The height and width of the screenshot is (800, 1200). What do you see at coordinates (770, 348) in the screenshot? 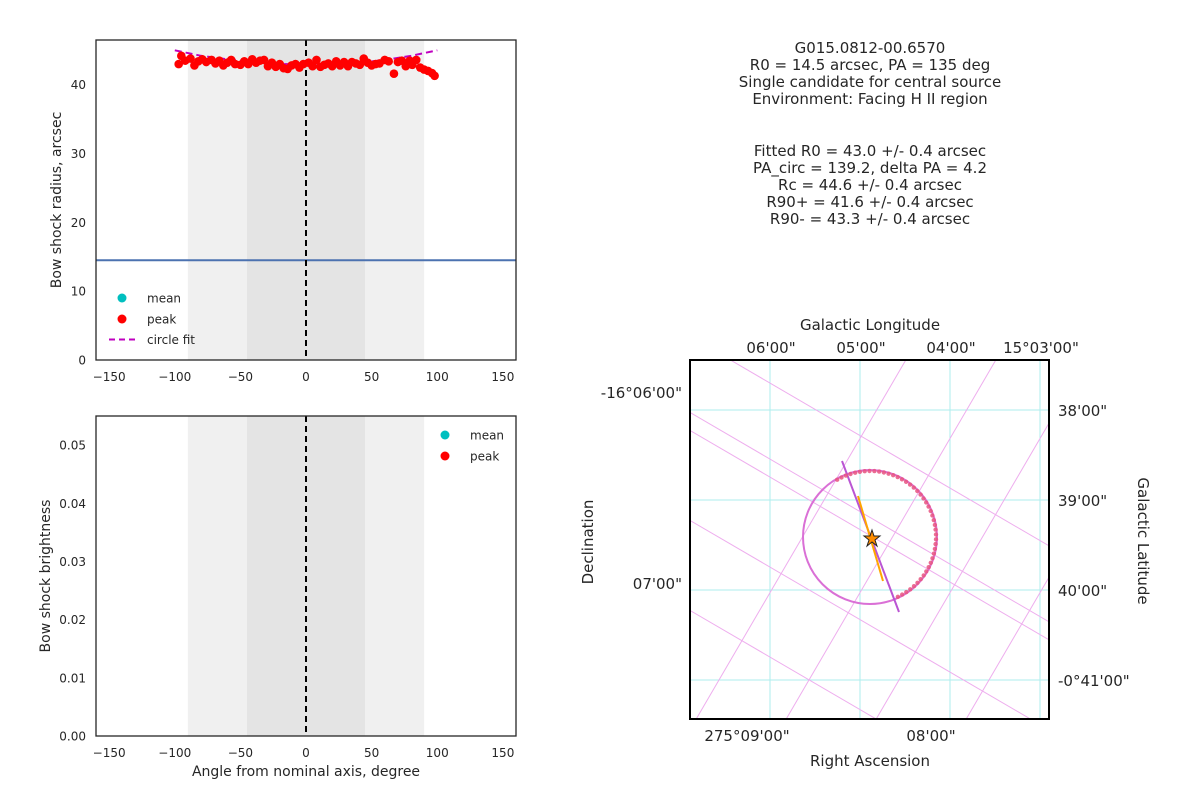
I see `sky-top-tick: 06'00"` at bounding box center [770, 348].